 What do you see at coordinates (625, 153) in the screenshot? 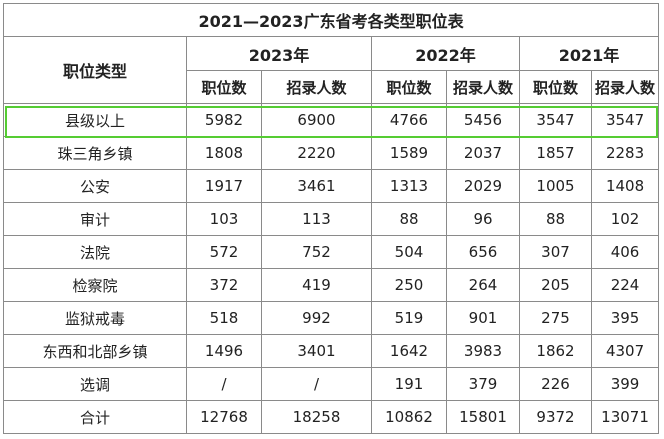
I see `table-cell: 2283` at bounding box center [625, 153].